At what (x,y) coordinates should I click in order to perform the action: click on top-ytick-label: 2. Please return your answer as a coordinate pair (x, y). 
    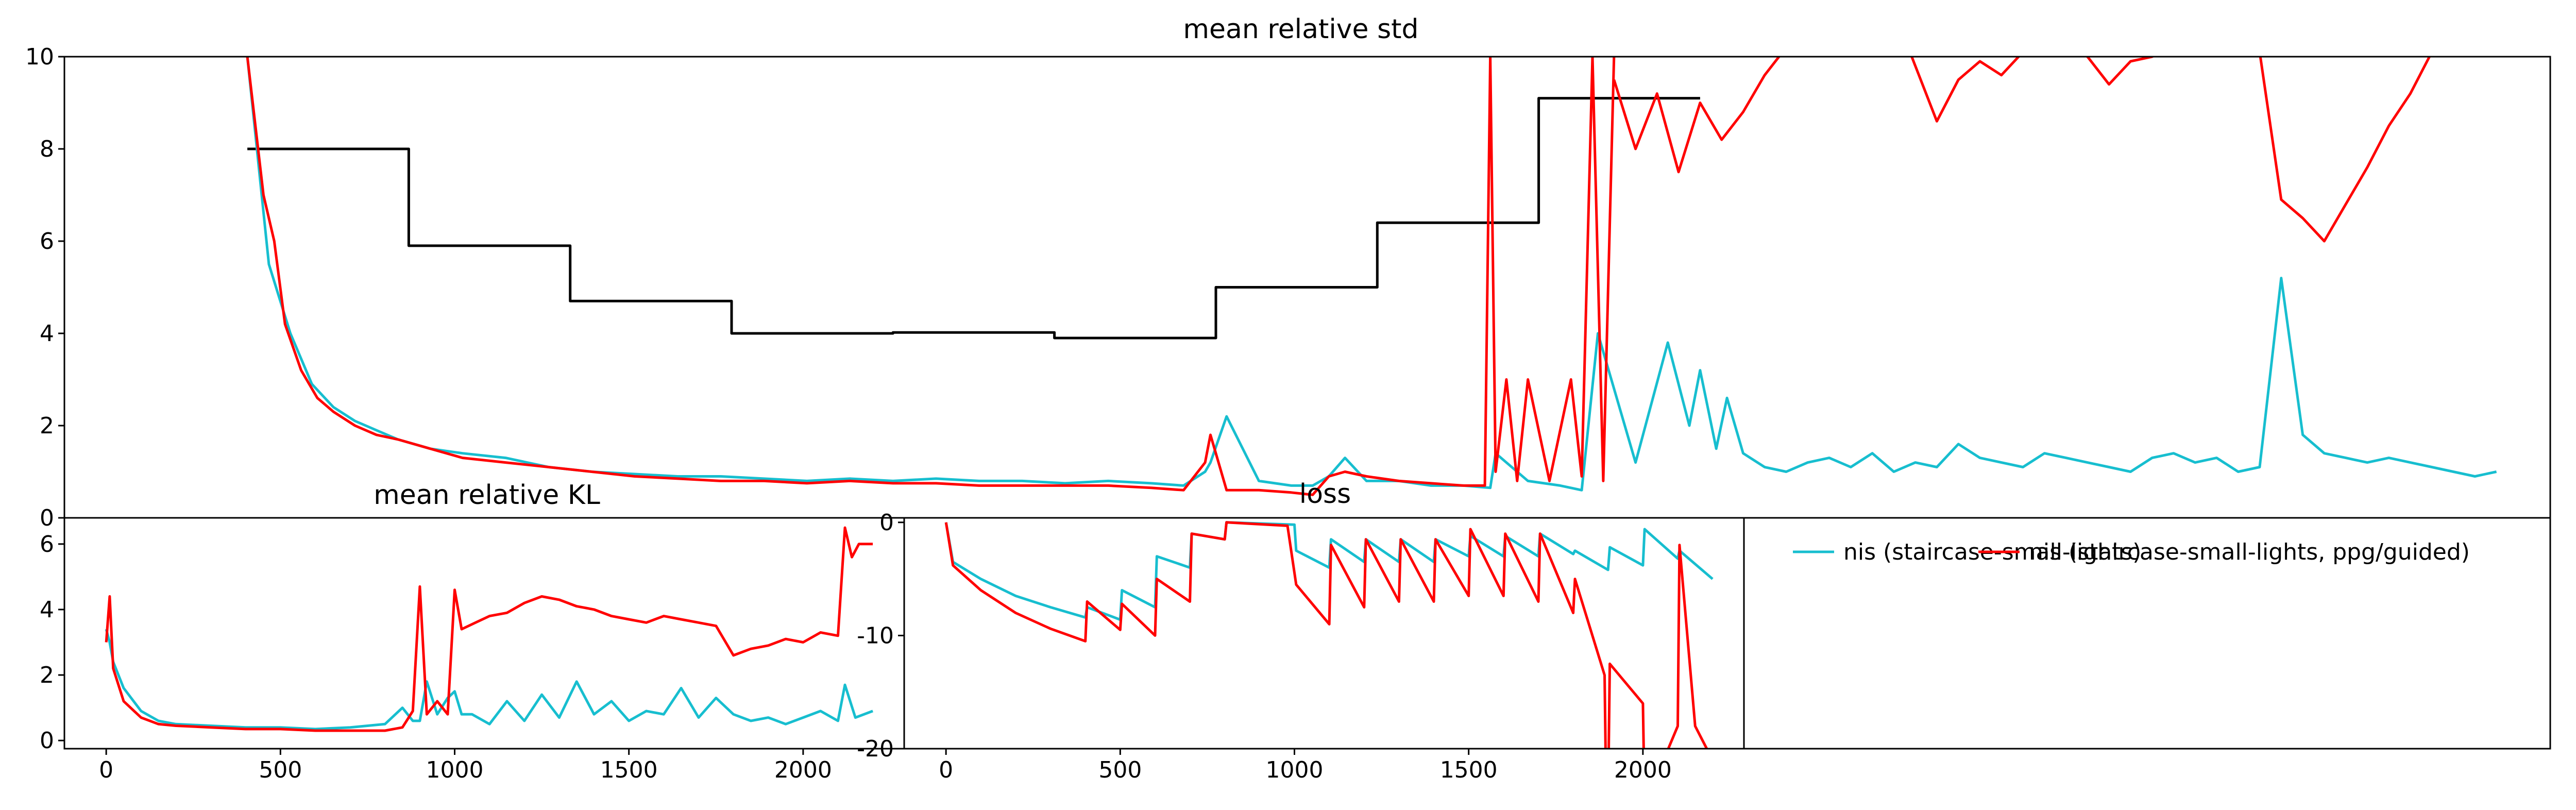
    Looking at the image, I should click on (47, 426).